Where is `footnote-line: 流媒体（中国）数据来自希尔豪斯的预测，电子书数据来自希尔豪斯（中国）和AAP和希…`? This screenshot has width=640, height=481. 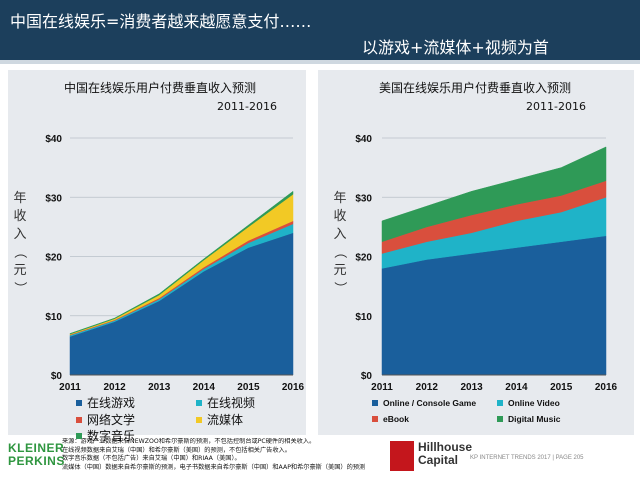
footnote-line: 流媒体（中国）数据来自希尔豪斯的预测，电子书数据来自希尔豪斯（中国）和AAP和希… is located at coordinates (214, 467).